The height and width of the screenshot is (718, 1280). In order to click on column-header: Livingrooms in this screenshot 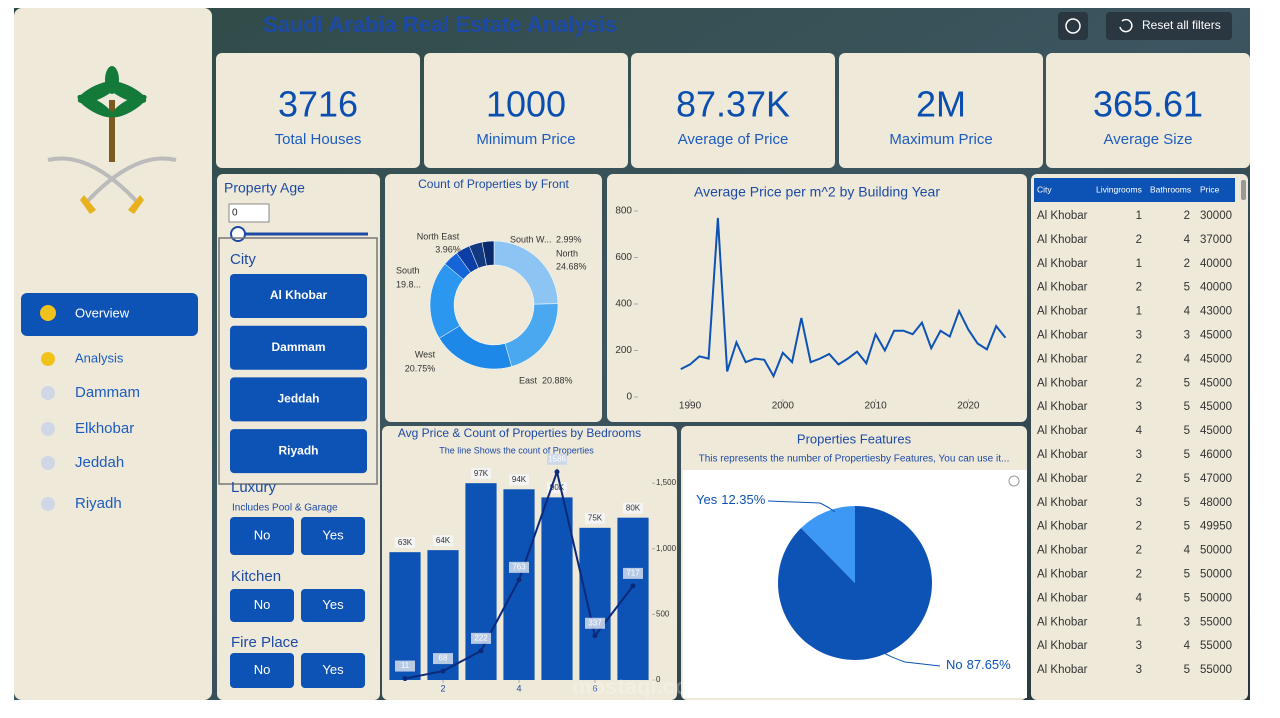, I will do `click(1119, 189)`.